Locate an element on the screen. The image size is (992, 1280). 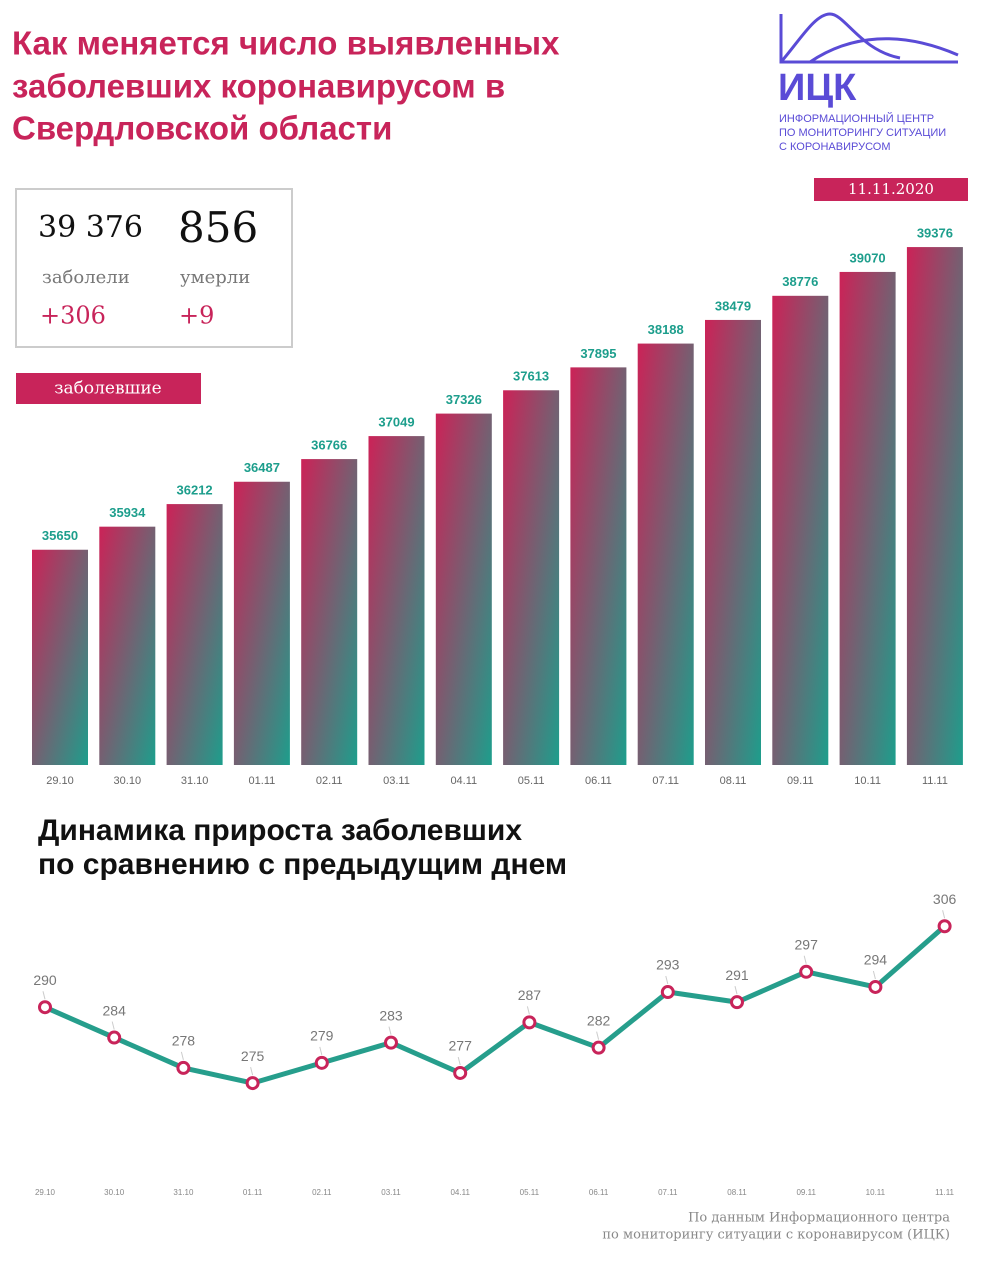
title-line: Как меняется число выявленных is located at coordinates (286, 43).